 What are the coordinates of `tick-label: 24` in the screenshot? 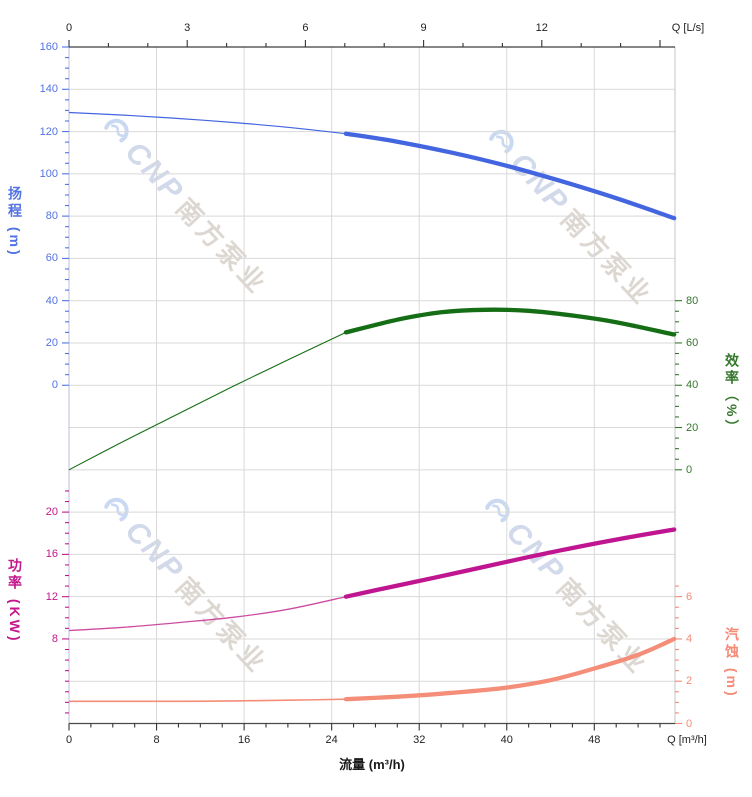 It's located at (331, 740).